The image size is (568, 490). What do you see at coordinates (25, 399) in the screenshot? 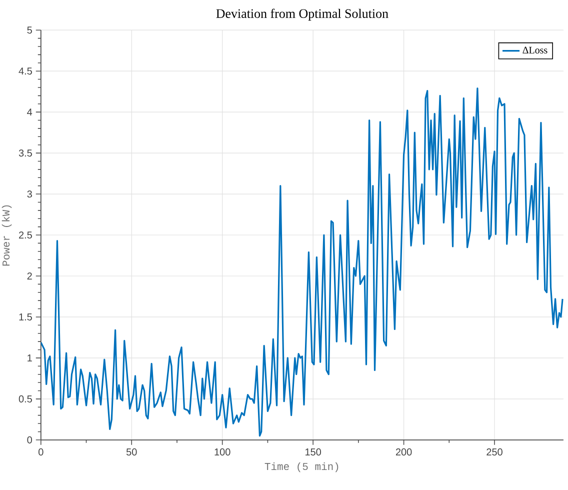
I see `y-tick-label: 0.5` at bounding box center [25, 399].